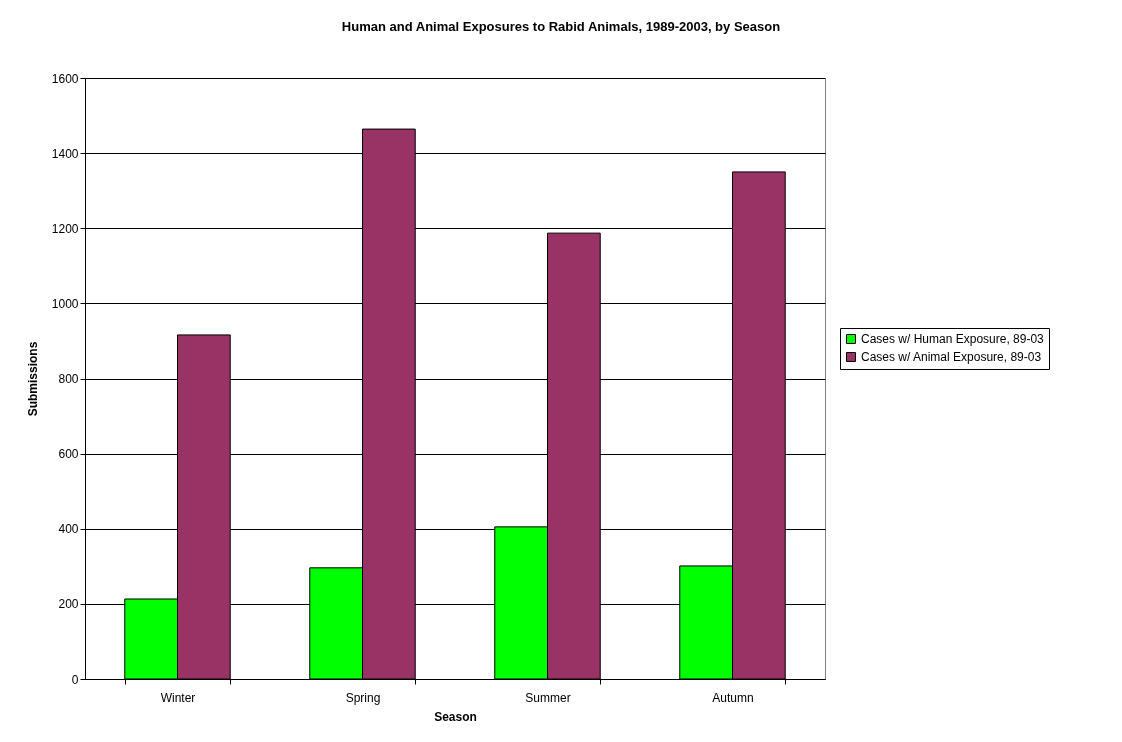  Describe the element at coordinates (75, 679) in the screenshot. I see `y-tick-label: 0` at that location.